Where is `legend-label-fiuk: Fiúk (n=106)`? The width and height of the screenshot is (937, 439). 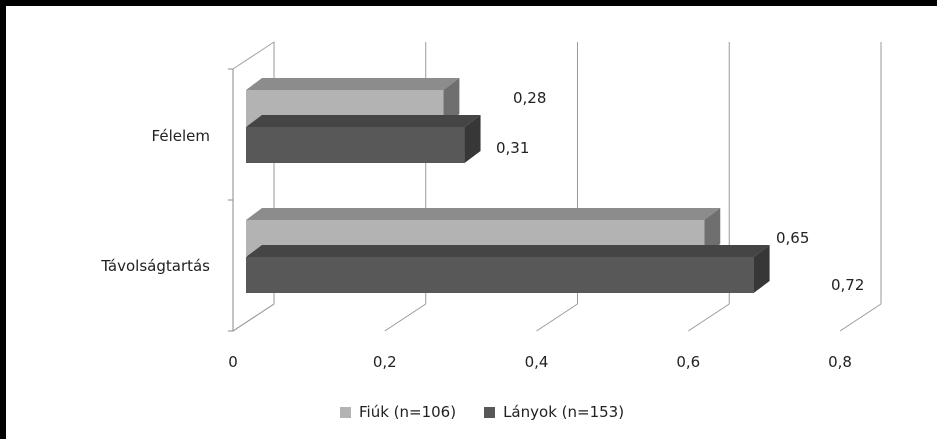 legend-label-fiuk: Fiúk (n=106) is located at coordinates (408, 412).